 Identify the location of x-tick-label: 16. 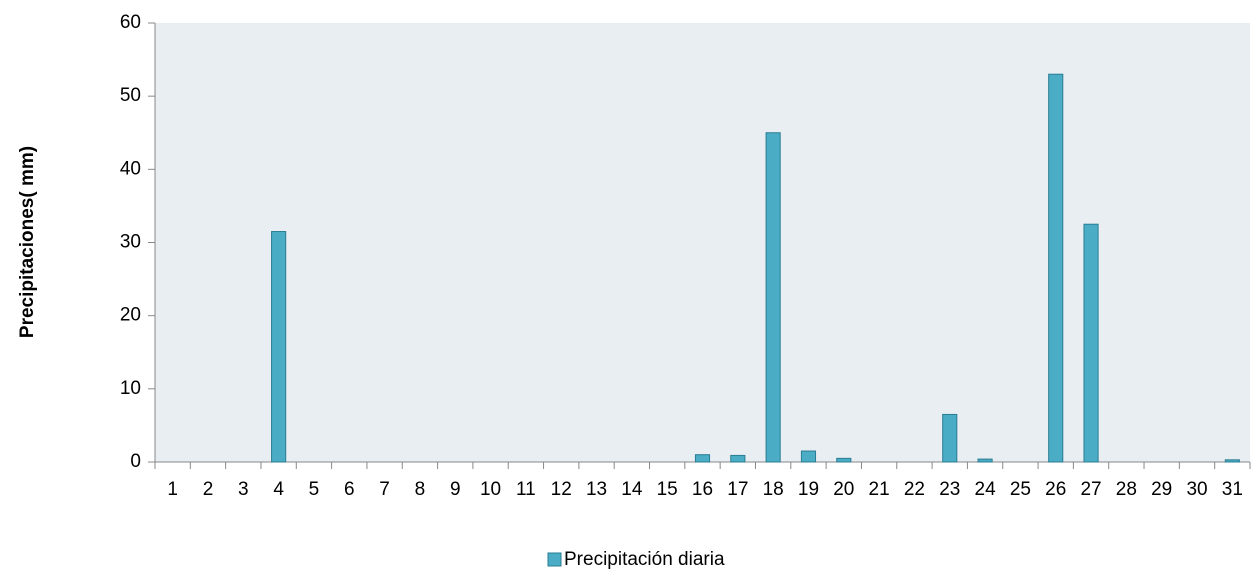
(702, 489).